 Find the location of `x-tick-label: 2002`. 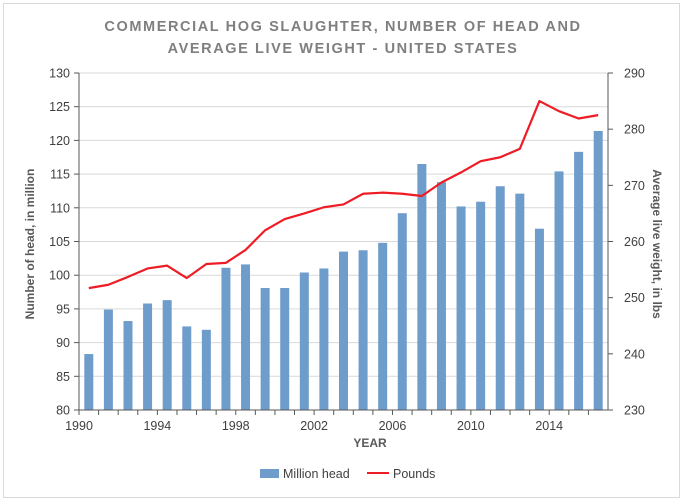

x-tick-label: 2002 is located at coordinates (314, 426).